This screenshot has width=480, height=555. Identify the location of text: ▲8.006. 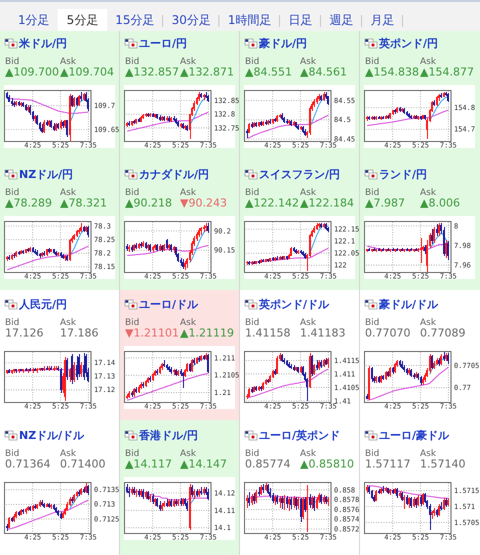
(440, 203).